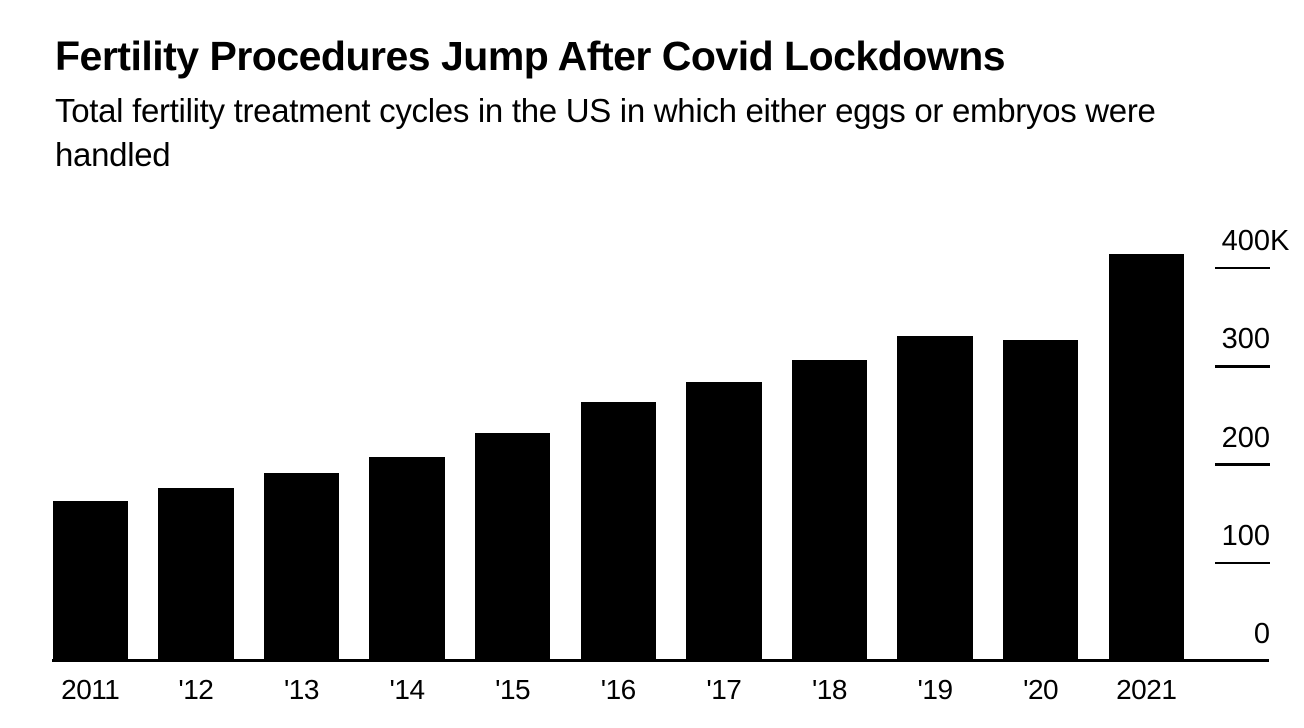 This screenshot has width=1304, height=728. I want to click on x-tick-label: '15, so click(513, 689).